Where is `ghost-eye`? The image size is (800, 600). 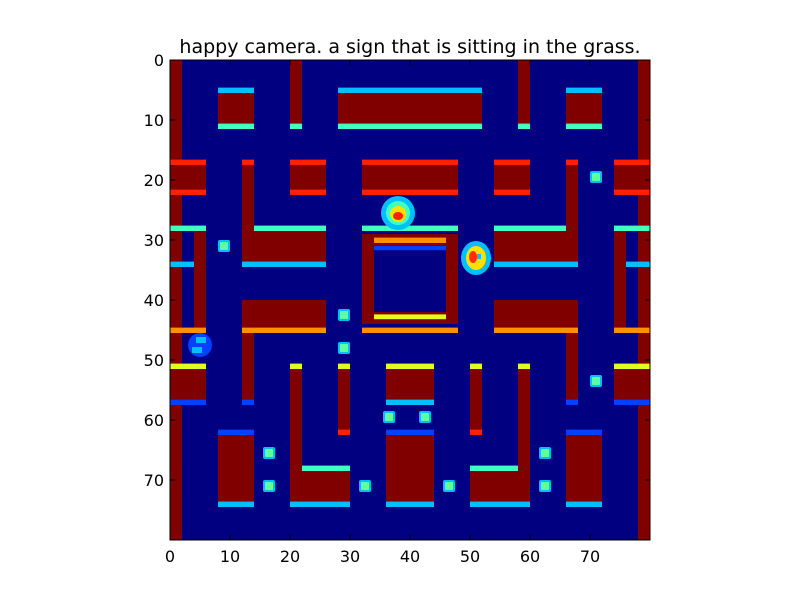 ghost-eye is located at coordinates (479, 256).